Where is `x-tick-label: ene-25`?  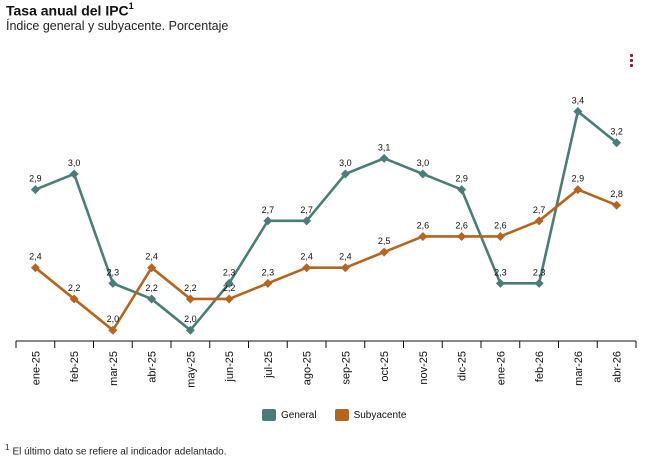 x-tick-label: ene-25 is located at coordinates (36, 368).